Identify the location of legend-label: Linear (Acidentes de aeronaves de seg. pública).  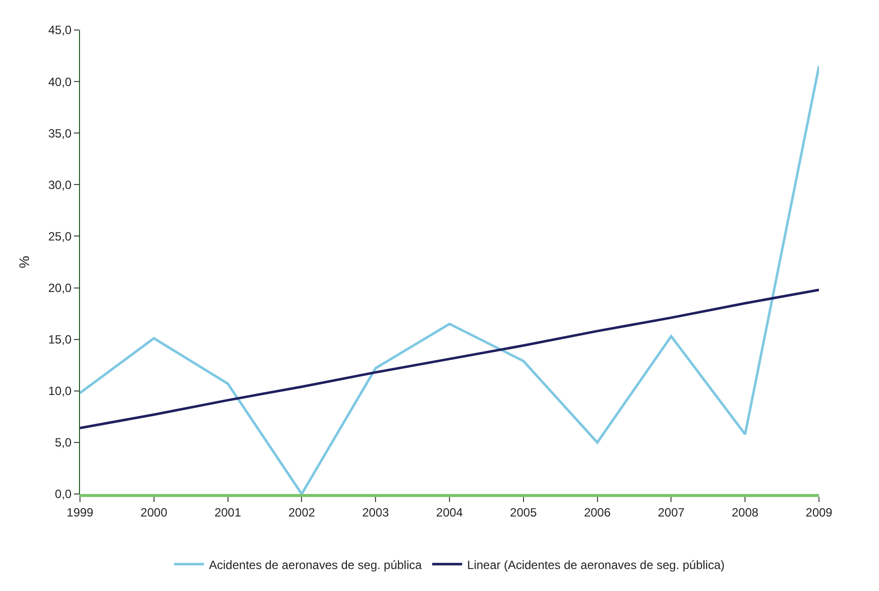
(596, 565).